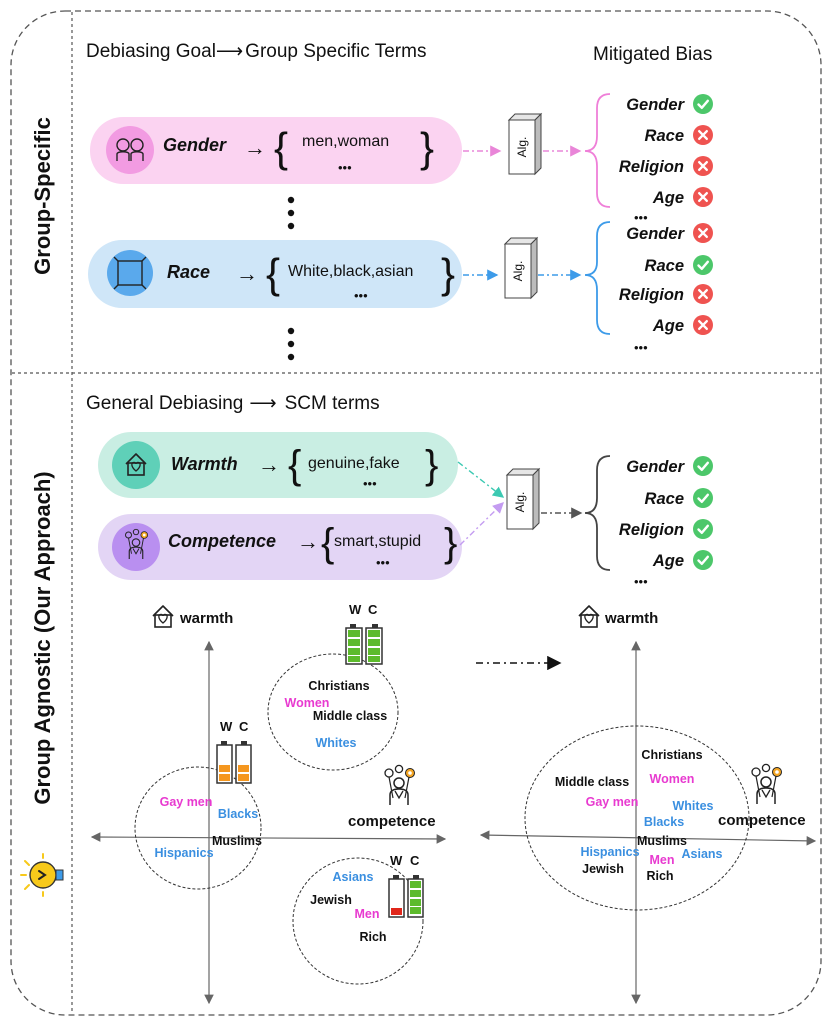 This screenshot has height=1024, width=832. What do you see at coordinates (612, 802) in the screenshot?
I see `group-label: Gay men` at bounding box center [612, 802].